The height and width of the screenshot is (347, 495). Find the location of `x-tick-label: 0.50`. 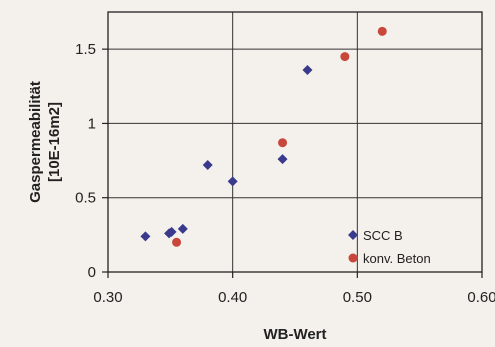

x-tick-label: 0.50 is located at coordinates (357, 297).